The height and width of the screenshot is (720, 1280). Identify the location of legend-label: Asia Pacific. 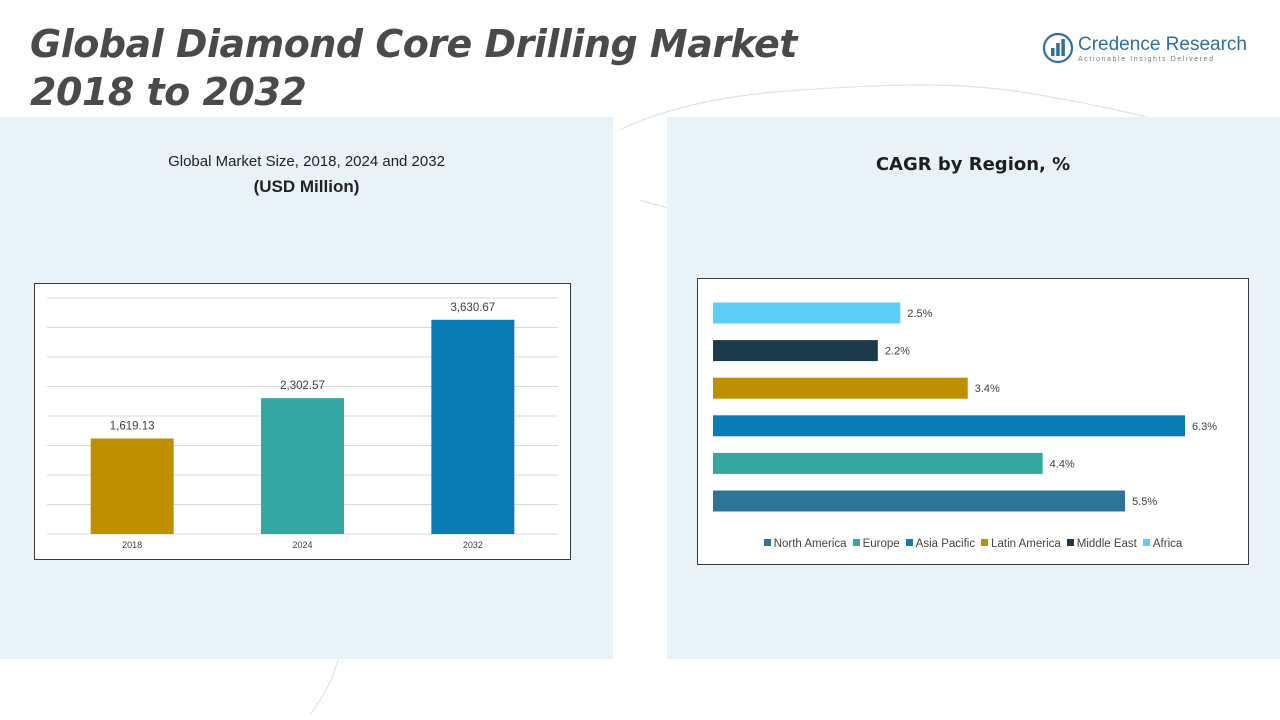
(945, 544).